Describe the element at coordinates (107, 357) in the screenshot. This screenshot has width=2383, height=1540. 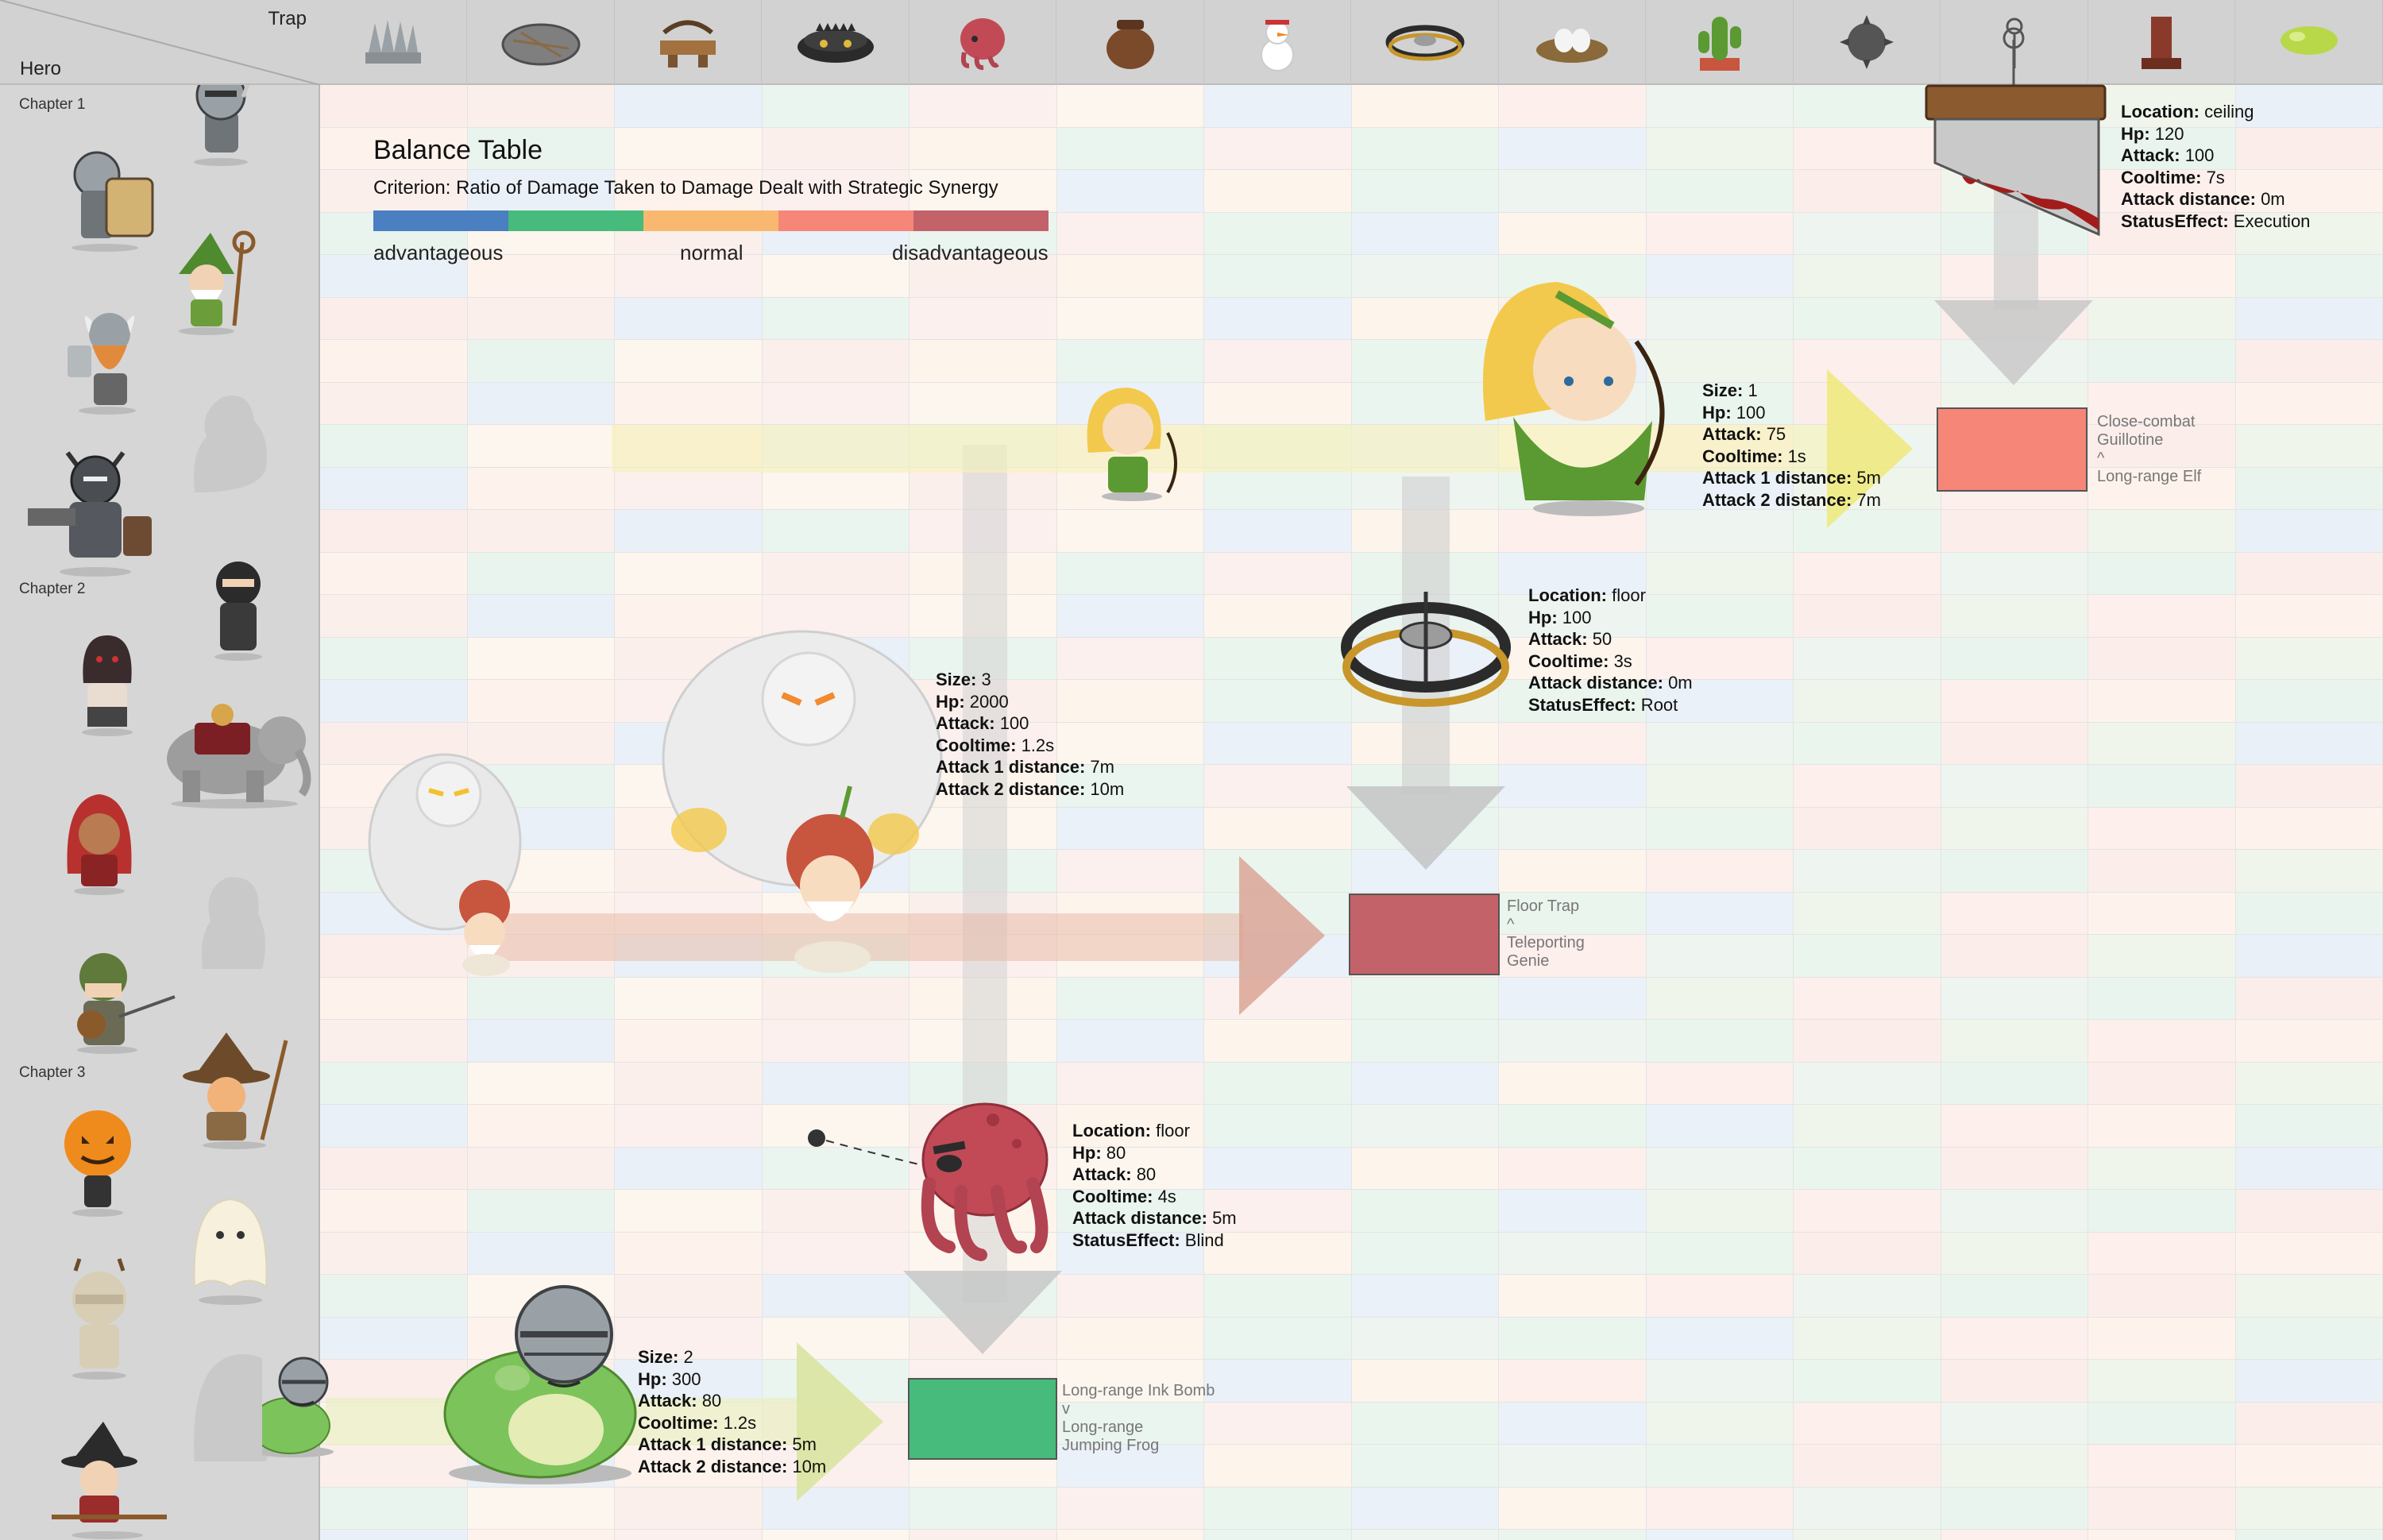
I see `dwarf-hero-icon` at that location.